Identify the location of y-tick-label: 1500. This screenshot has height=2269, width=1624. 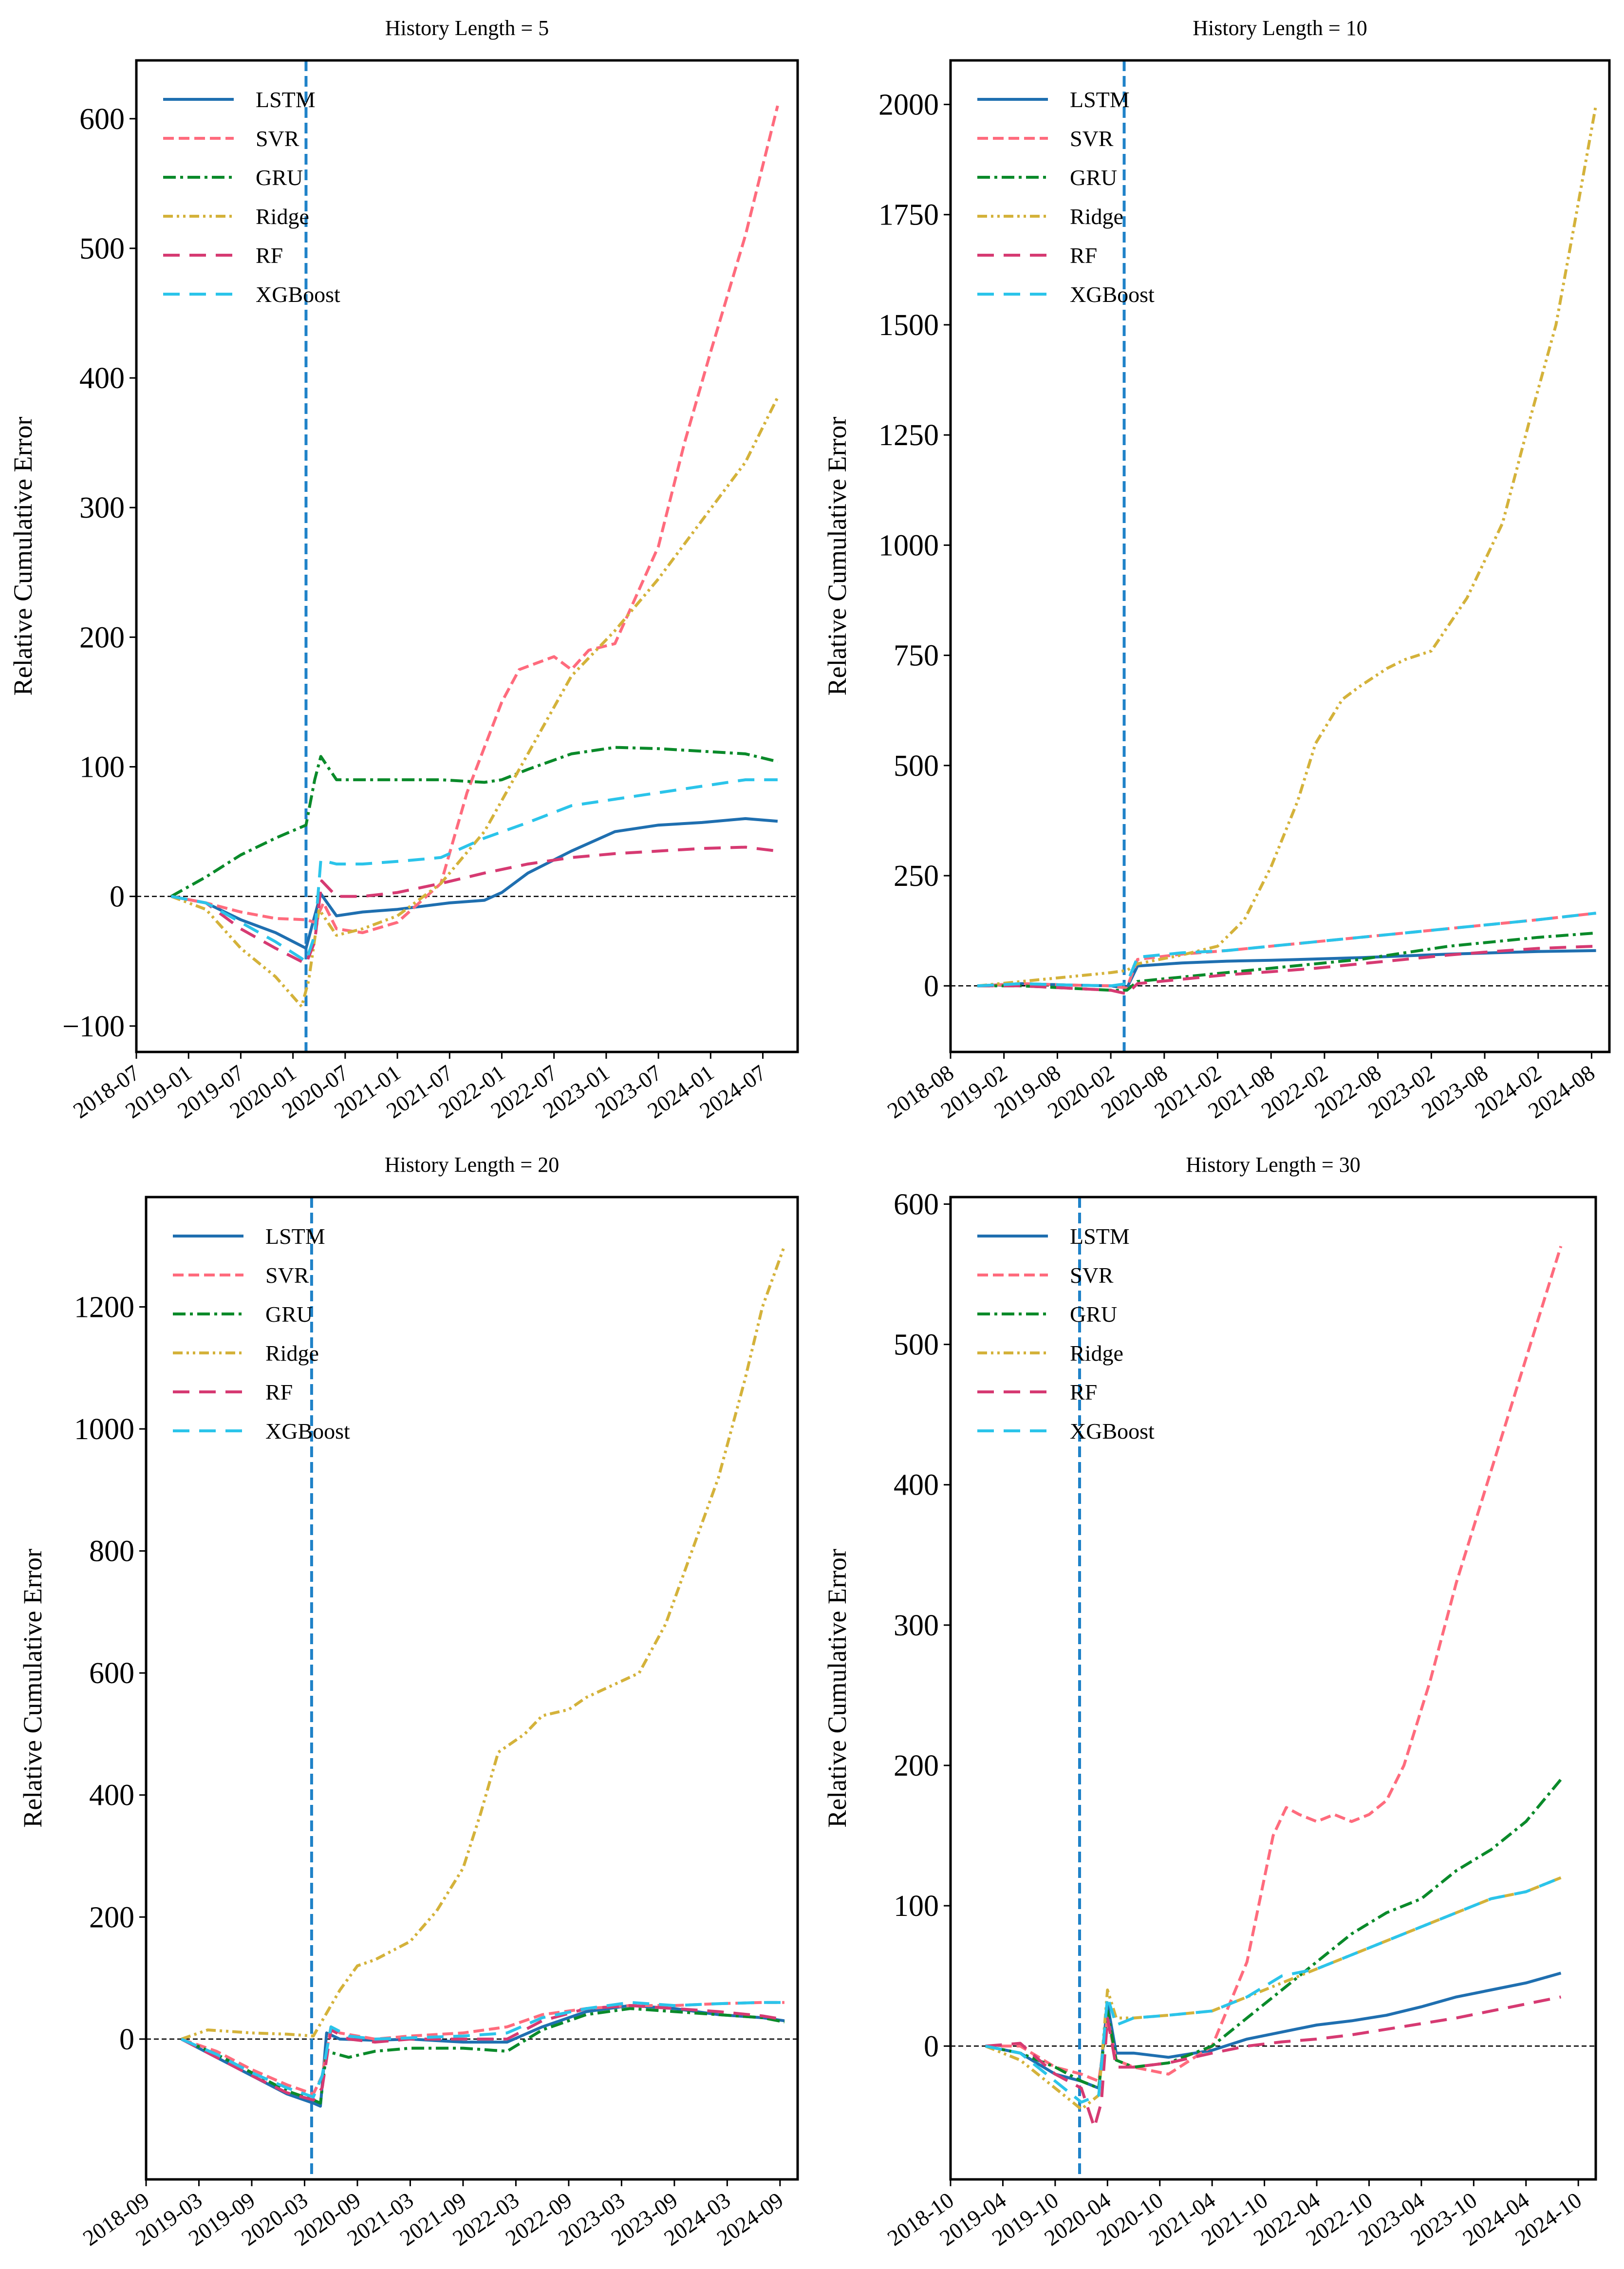
(908, 325).